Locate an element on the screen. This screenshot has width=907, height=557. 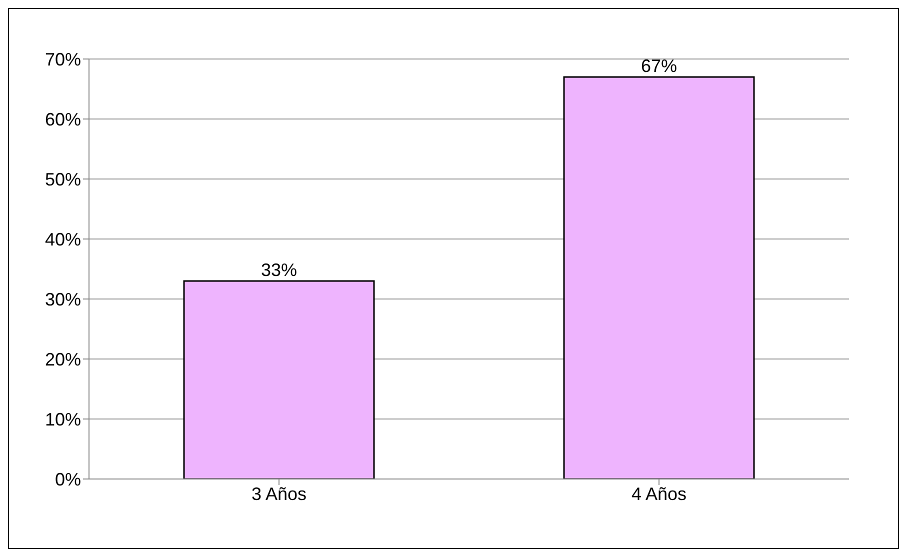
y-tick-label: 30% is located at coordinates (62, 299).